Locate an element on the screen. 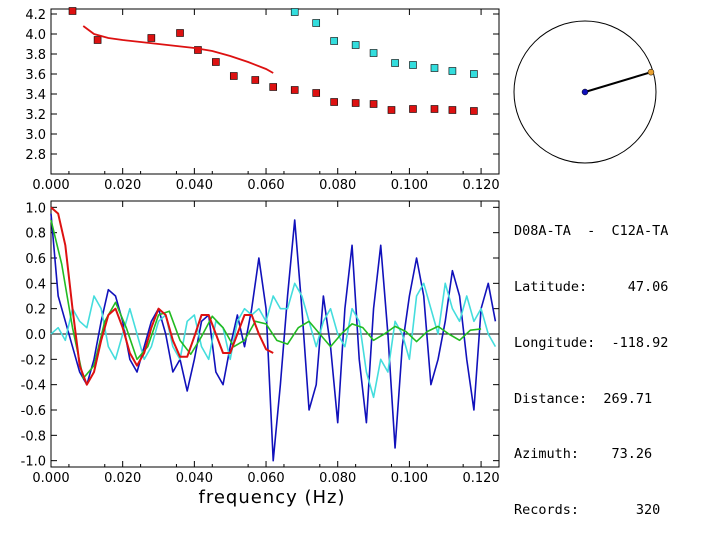  bot-ytick-label: -1.0 is located at coordinates (33, 462).